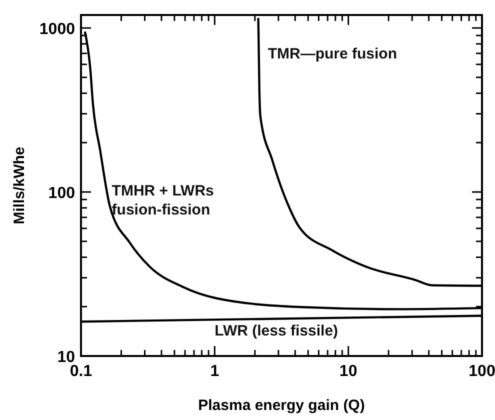 Image resolution: width=495 pixels, height=420 pixels. Describe the element at coordinates (481, 371) in the screenshot. I see `x-tick-label: 100` at that location.